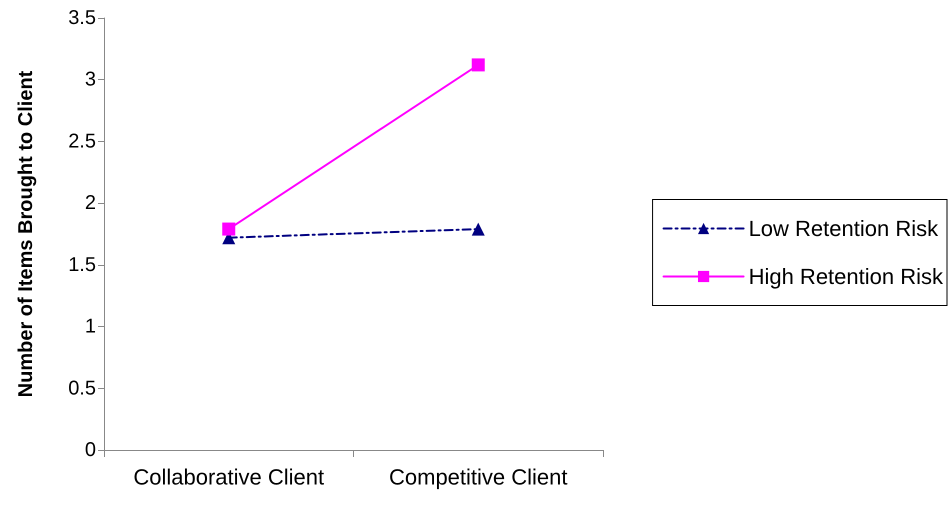 The image size is (949, 505). I want to click on y-tick-label: 0.5, so click(82, 388).